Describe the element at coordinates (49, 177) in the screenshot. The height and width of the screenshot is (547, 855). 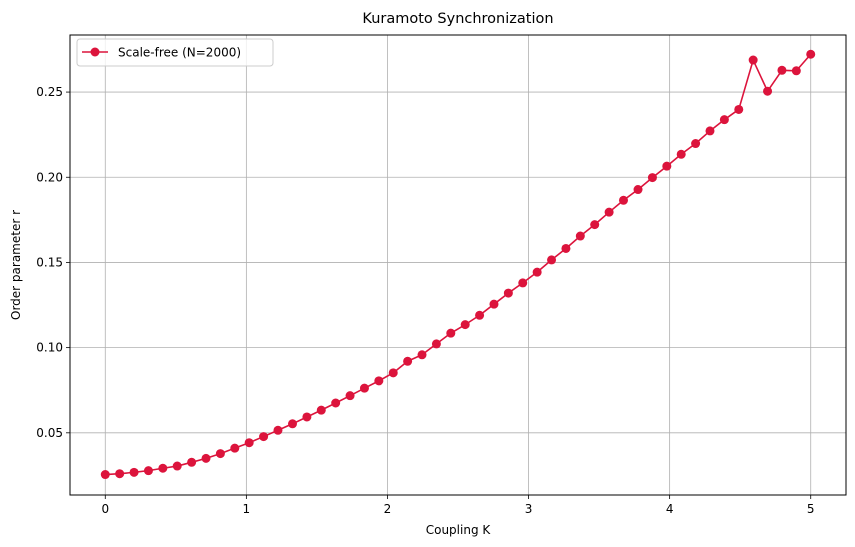
I see `y-tick-label: 0.20` at that location.